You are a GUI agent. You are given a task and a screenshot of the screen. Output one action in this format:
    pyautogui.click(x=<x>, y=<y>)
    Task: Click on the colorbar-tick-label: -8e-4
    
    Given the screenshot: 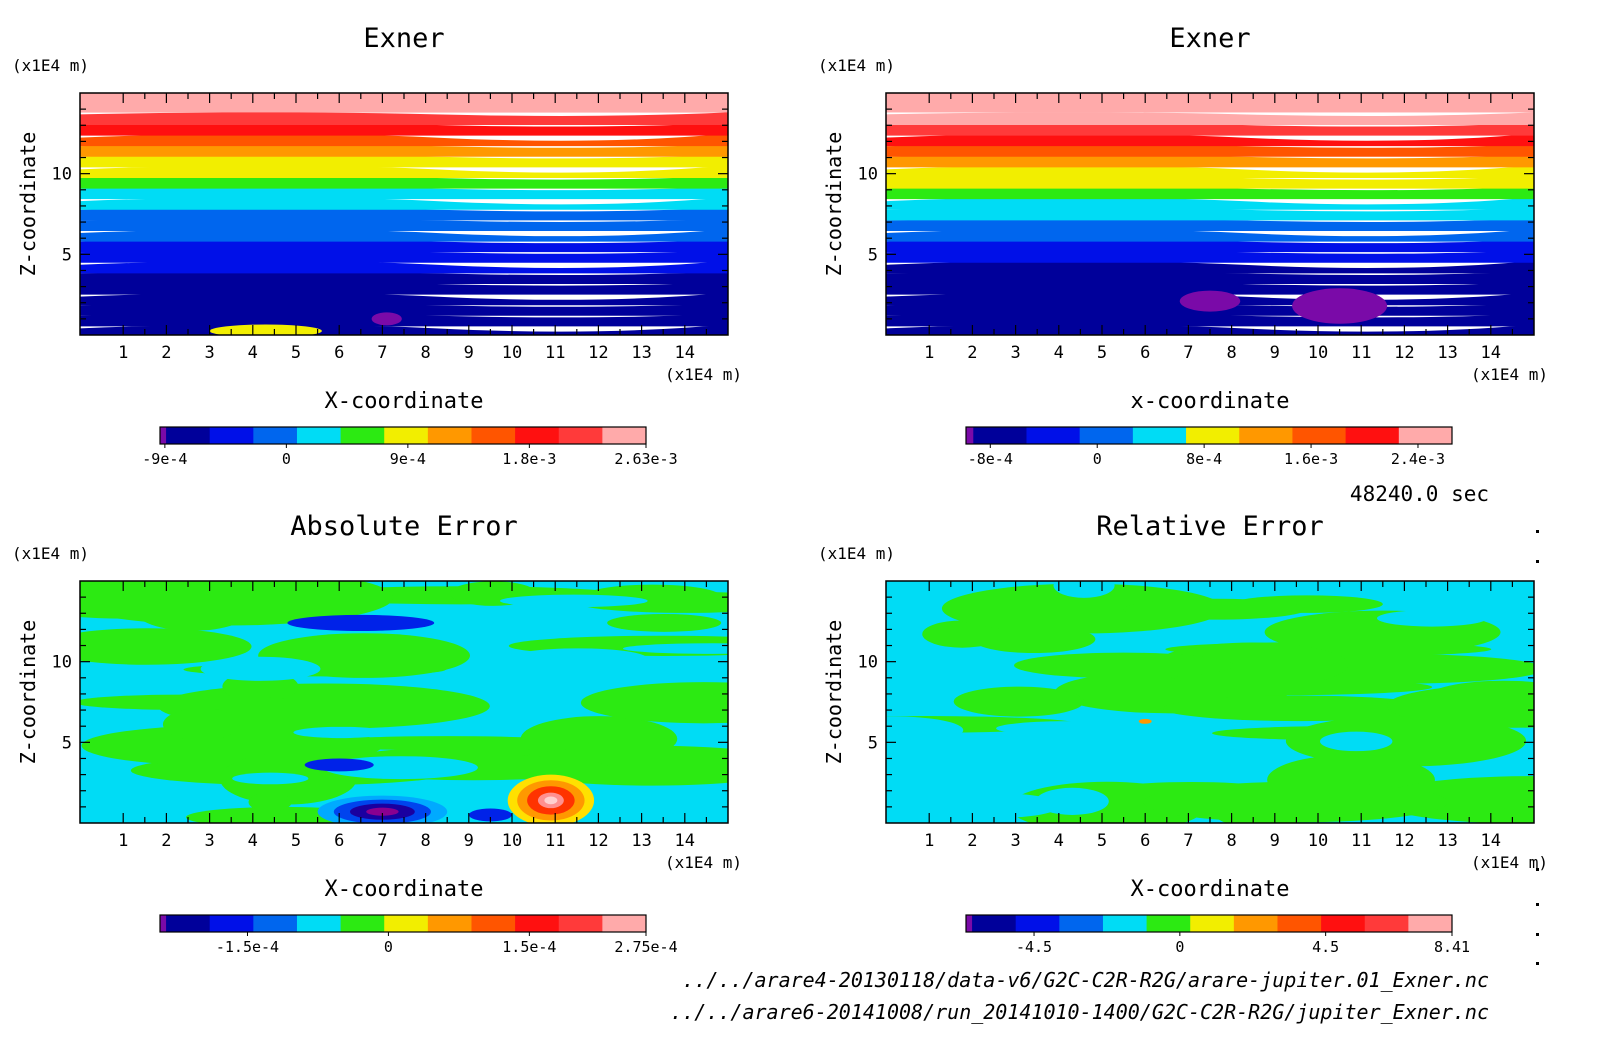 What is the action you would take?
    pyautogui.click(x=990, y=459)
    